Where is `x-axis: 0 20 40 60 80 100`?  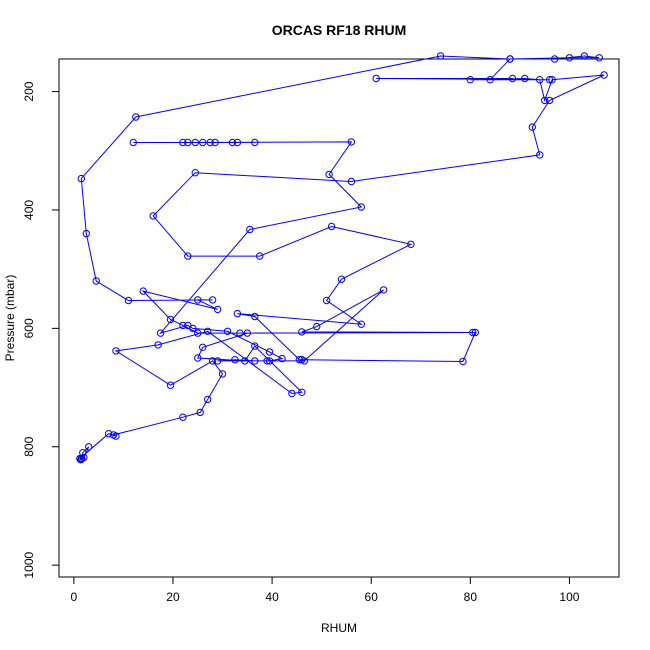
x-axis: 0 20 40 60 80 100 is located at coordinates (325, 590).